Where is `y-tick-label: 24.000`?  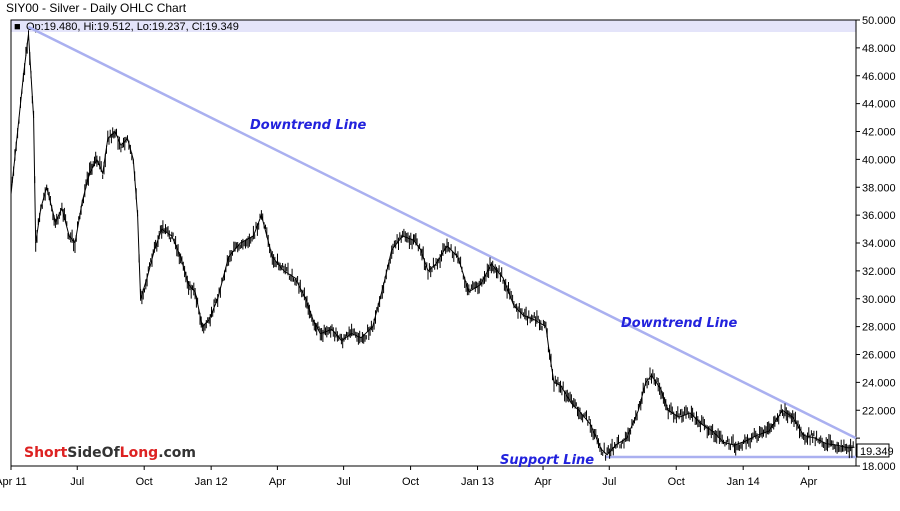 y-tick-label: 24.000 is located at coordinates (879, 383).